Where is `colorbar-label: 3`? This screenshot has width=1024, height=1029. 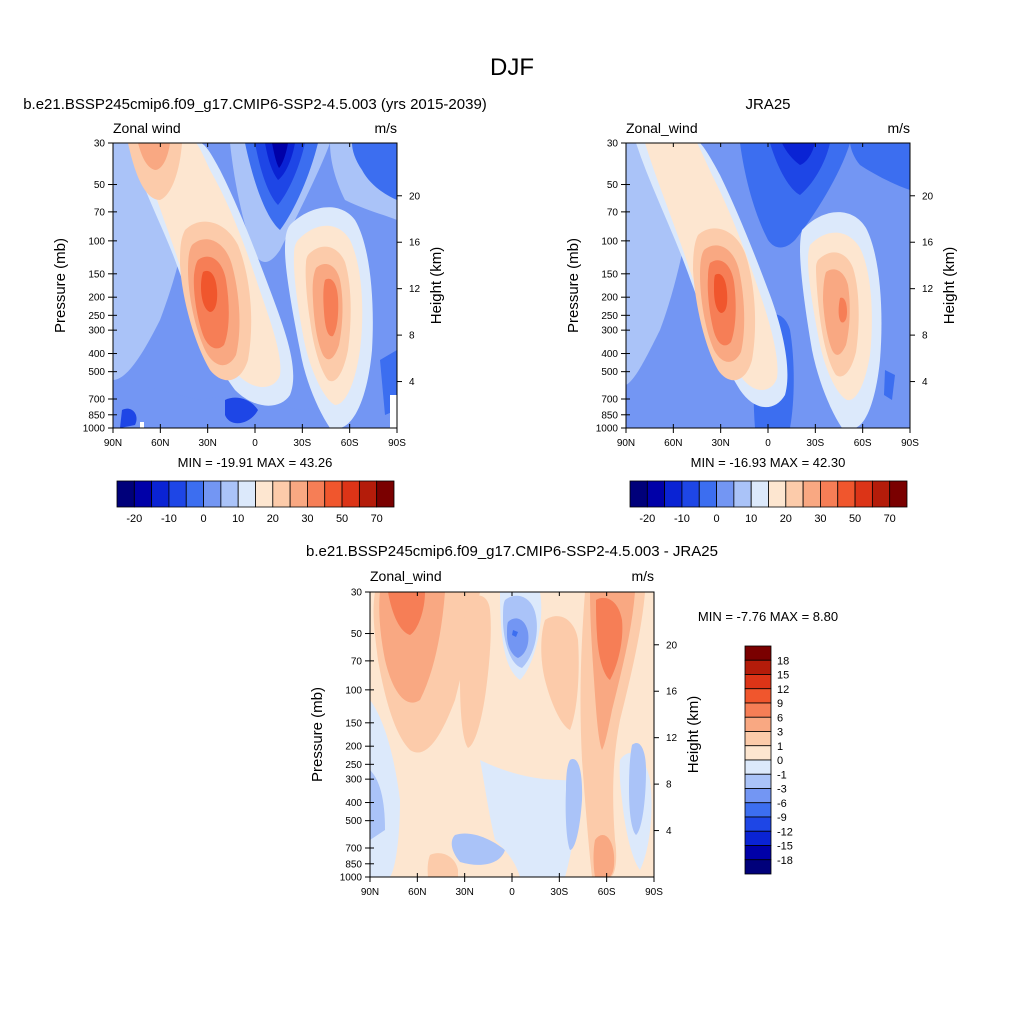
colorbar-label: 3 is located at coordinates (780, 733).